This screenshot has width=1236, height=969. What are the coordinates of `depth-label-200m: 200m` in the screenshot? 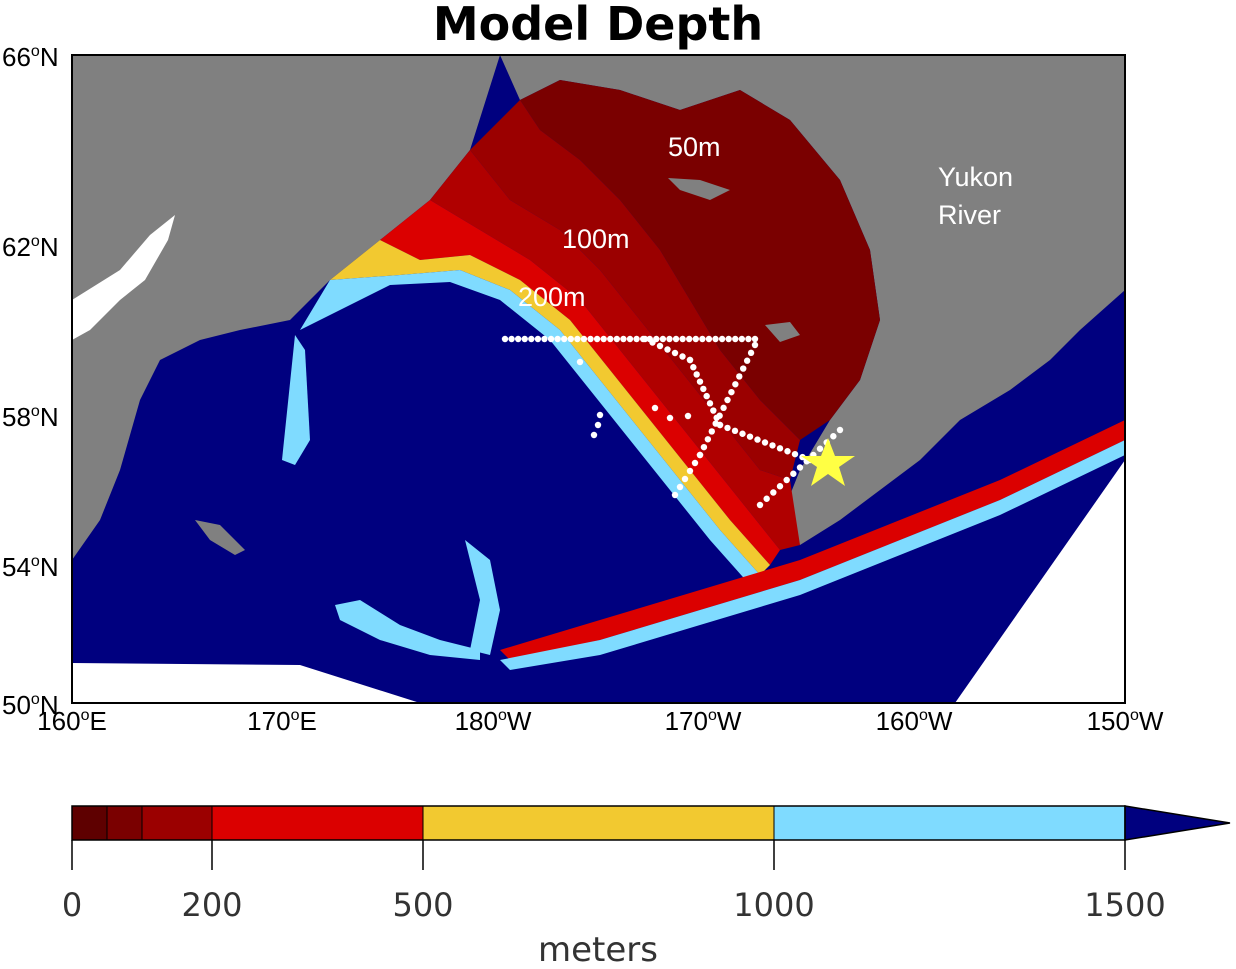 It's located at (552, 297).